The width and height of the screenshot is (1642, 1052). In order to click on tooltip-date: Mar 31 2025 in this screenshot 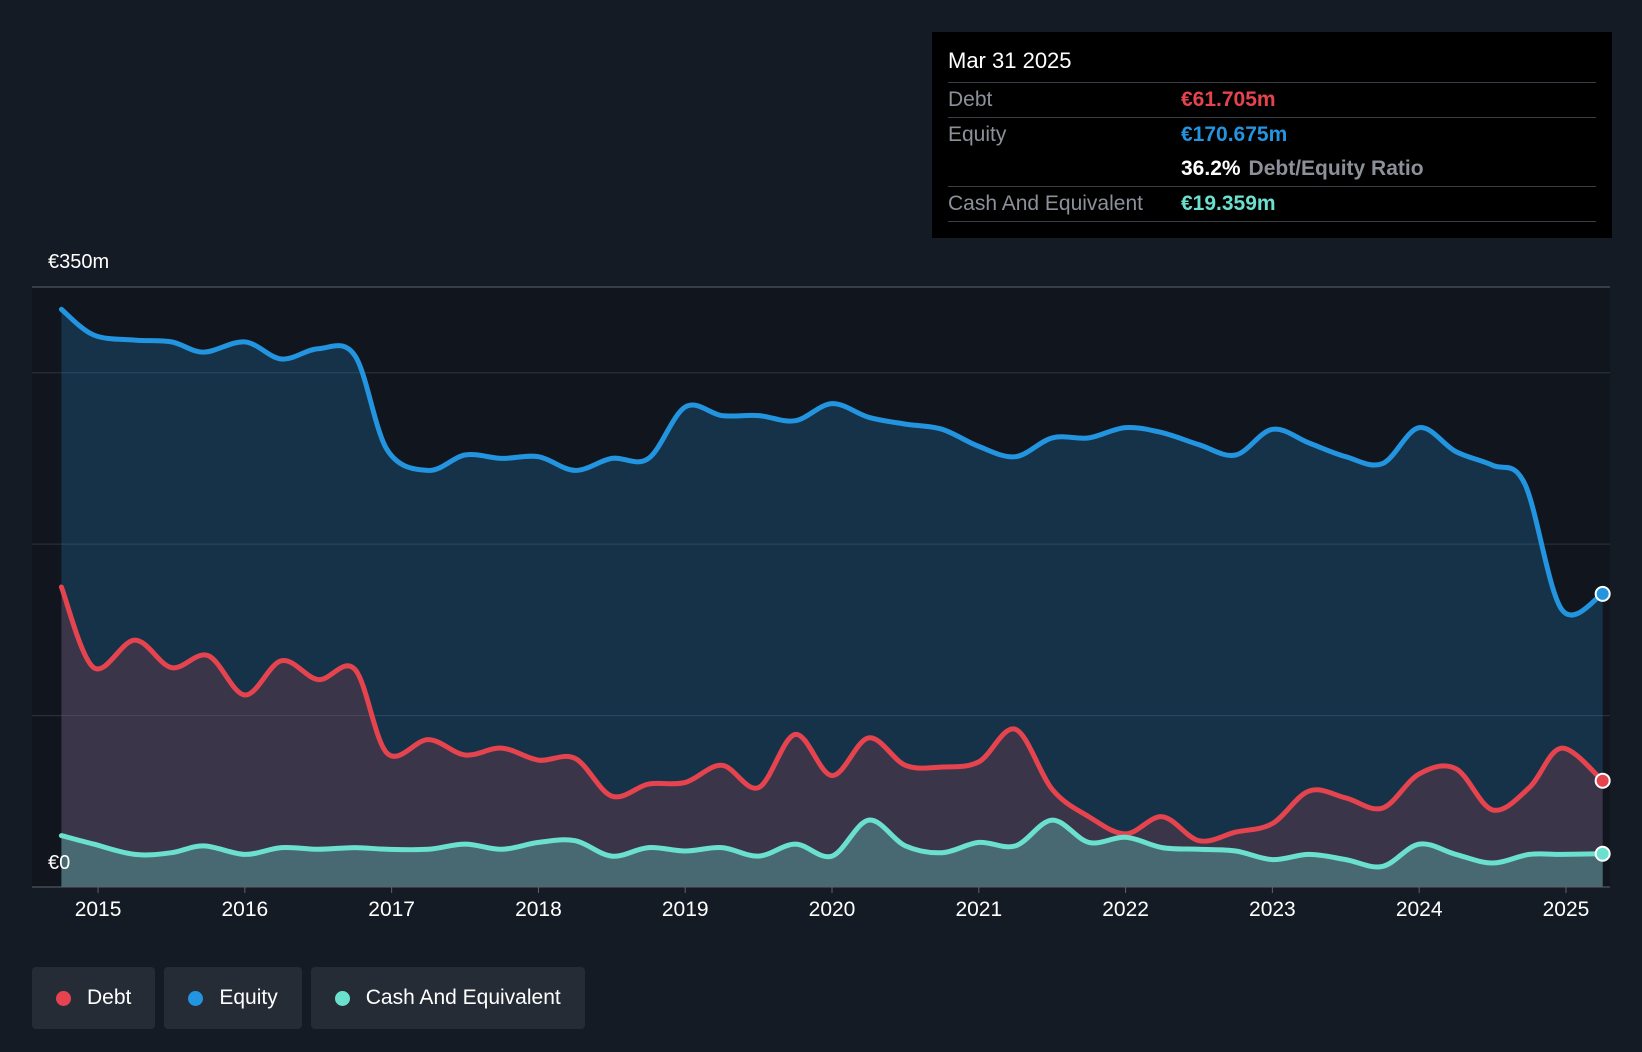, I will do `click(1010, 60)`.